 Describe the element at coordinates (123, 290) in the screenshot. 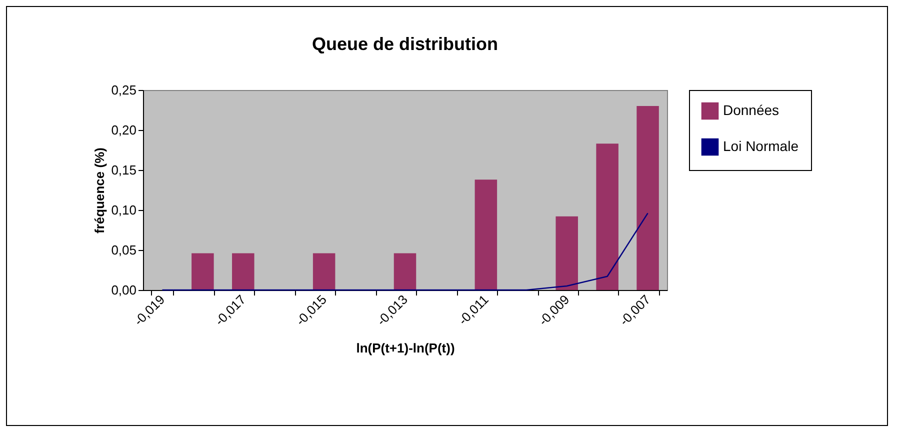

I see `y-tick-label: 0,00` at that location.